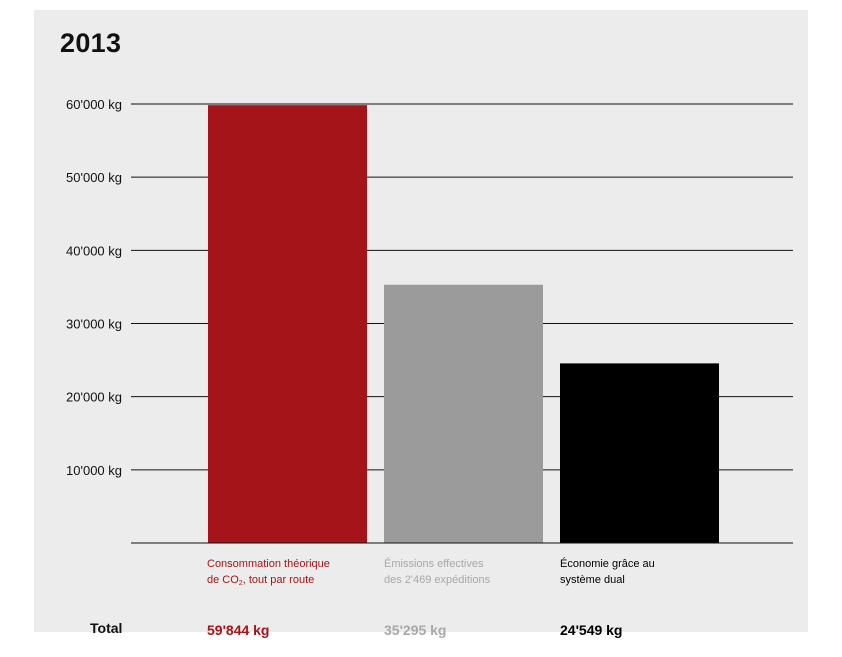 The width and height of the screenshot is (842, 657). What do you see at coordinates (434, 564) in the screenshot?
I see `category-label-line1: Émissions effectives` at bounding box center [434, 564].